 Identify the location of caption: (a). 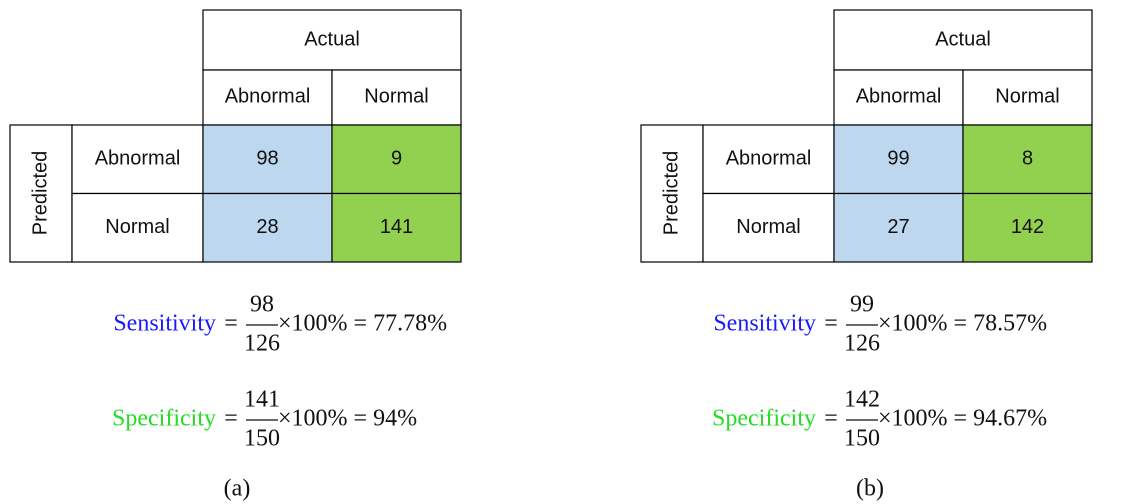
(237, 489).